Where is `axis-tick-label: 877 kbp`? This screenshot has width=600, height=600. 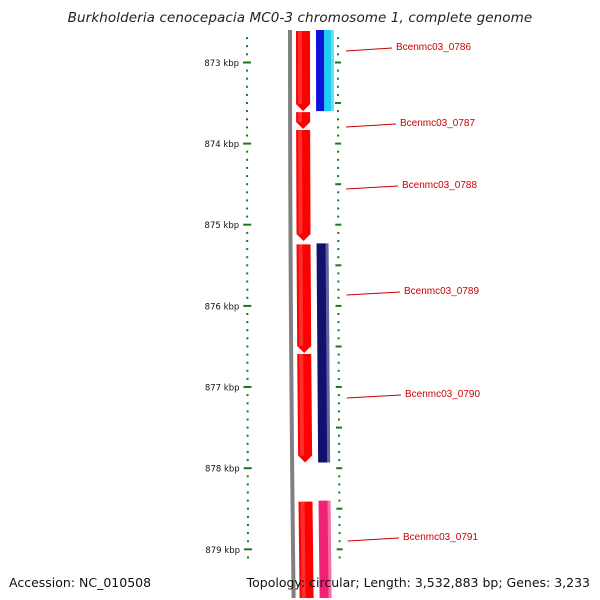
axis-tick-label: 877 kbp is located at coordinates (222, 389).